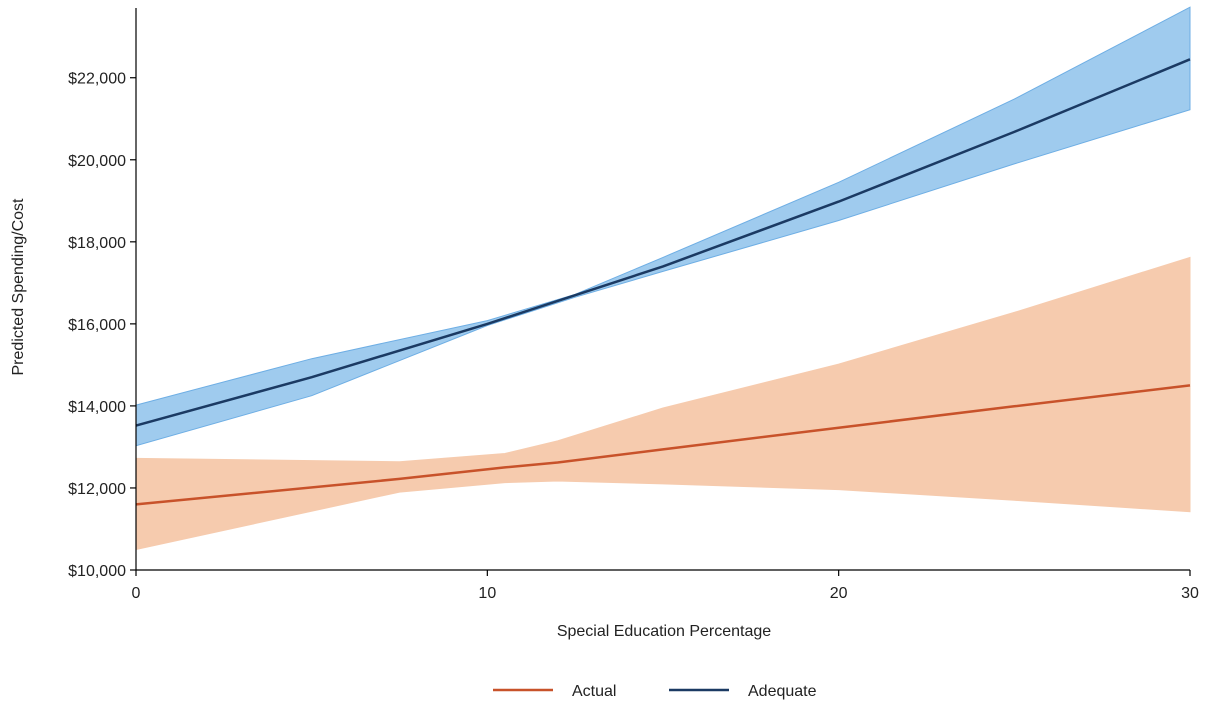 Image resolution: width=1209 pixels, height=702 pixels. What do you see at coordinates (594, 691) in the screenshot?
I see `legend-label-actual: Actual` at bounding box center [594, 691].